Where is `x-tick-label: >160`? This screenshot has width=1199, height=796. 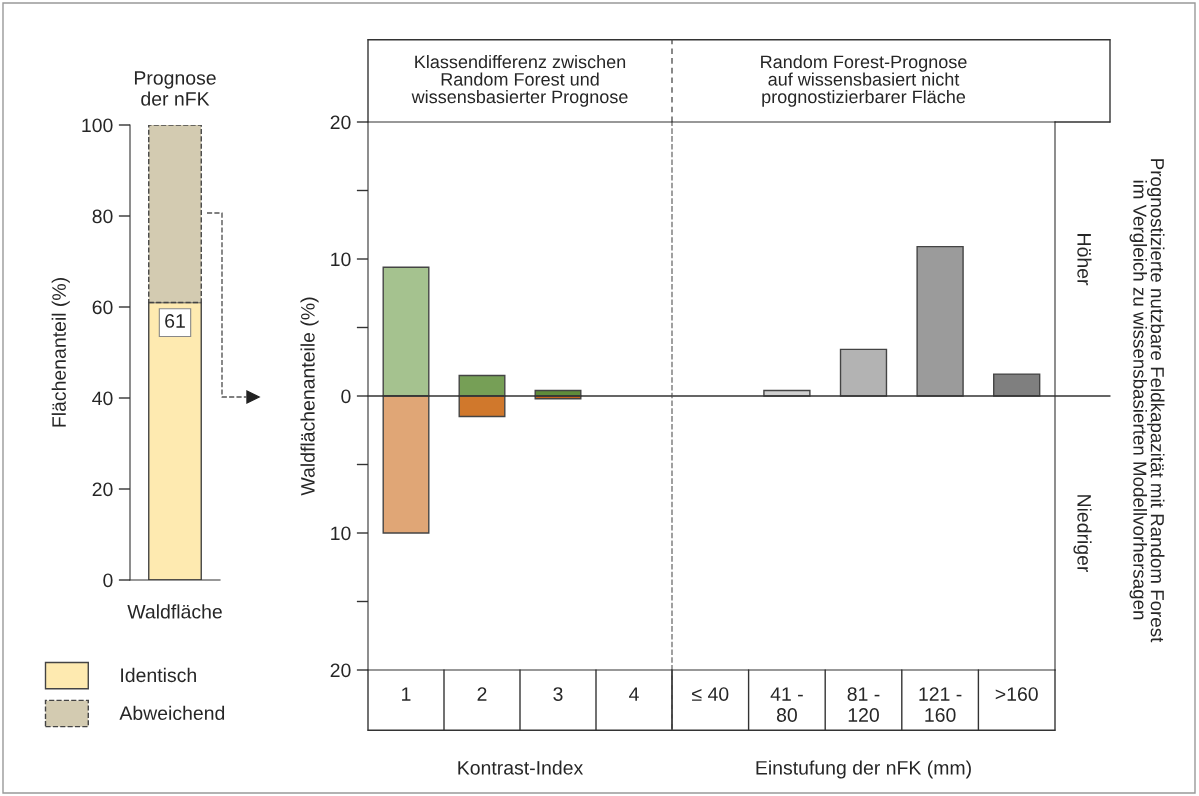 x-tick-label: >160 is located at coordinates (1016, 694).